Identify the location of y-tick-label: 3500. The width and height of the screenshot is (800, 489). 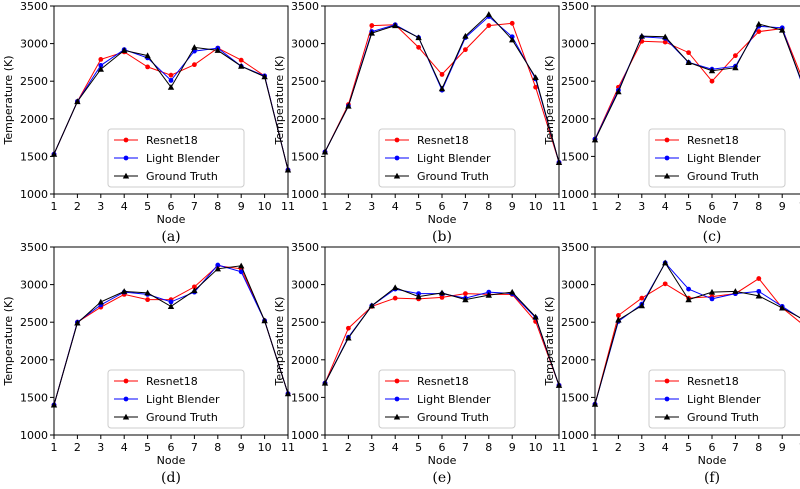
(305, 247).